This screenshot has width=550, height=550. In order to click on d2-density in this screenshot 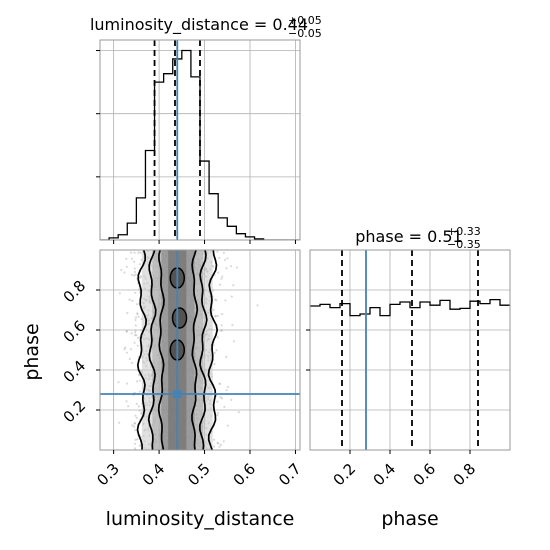, I will do `click(200, 350)`.